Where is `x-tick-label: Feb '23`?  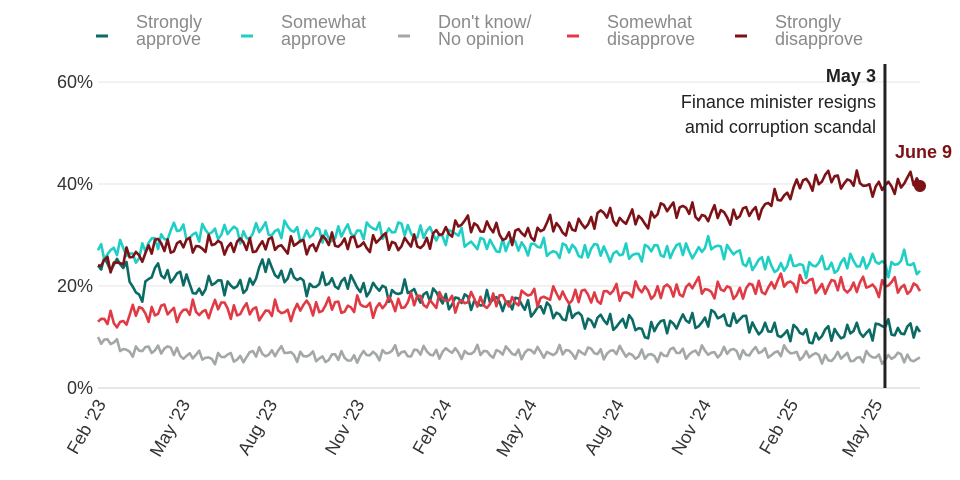
x-tick-label: Feb '23 is located at coordinates (86, 427).